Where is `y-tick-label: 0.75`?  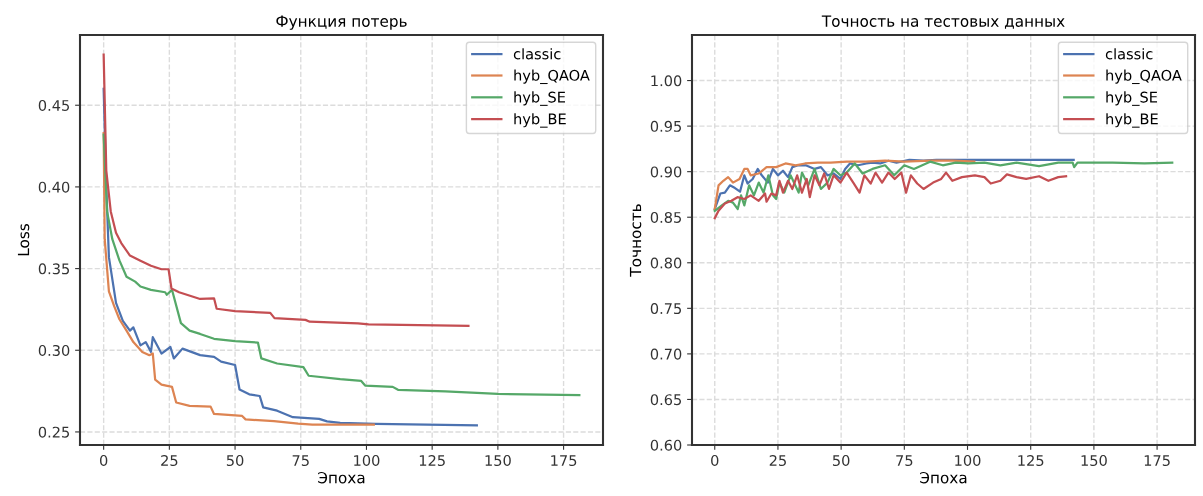
y-tick-label: 0.75 is located at coordinates (665, 309).